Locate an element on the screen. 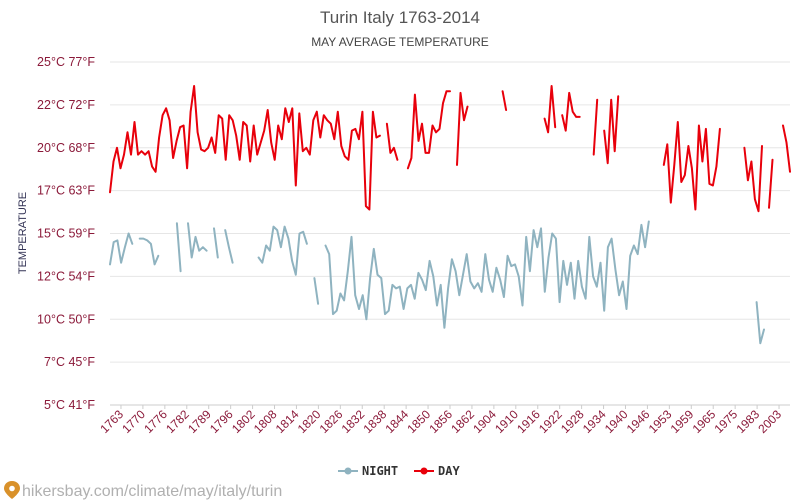 This screenshot has height=500, width=800. chart-subtitle: MAY AVERAGE TEMPERATURE is located at coordinates (400, 42).